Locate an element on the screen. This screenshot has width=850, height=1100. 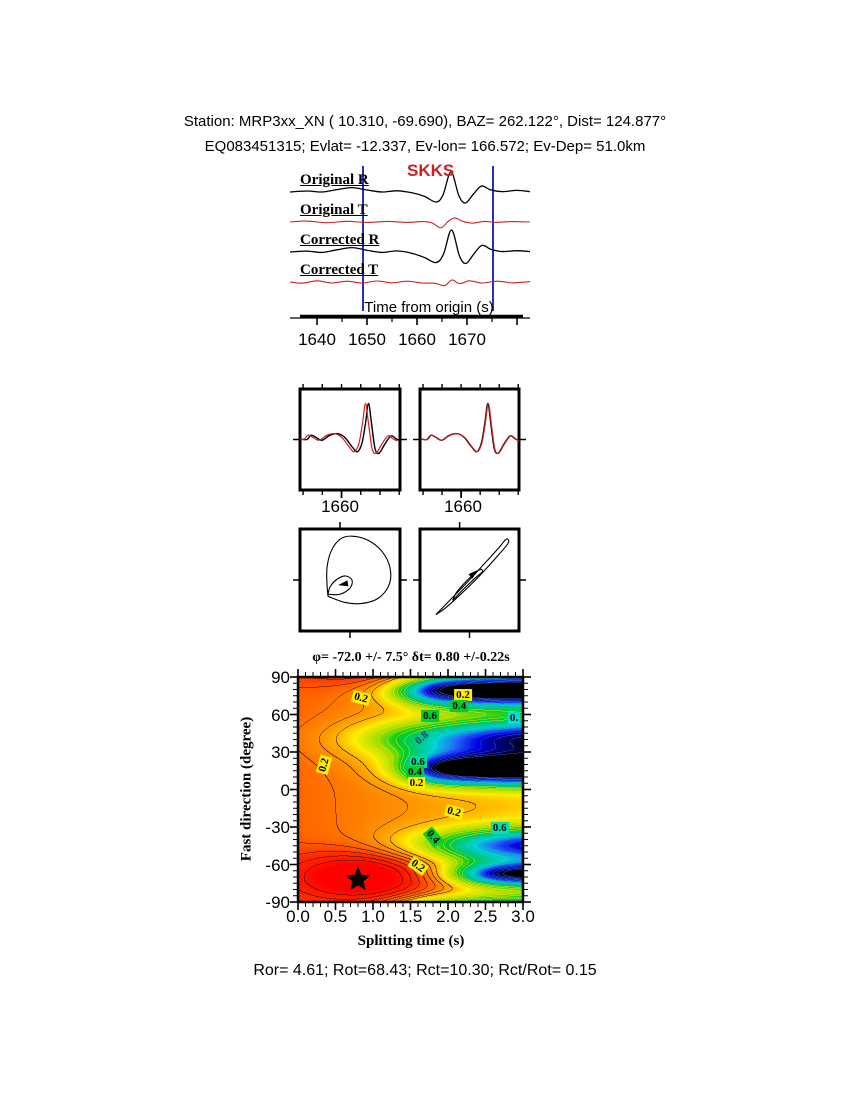
best-solution-star is located at coordinates (358, 878).